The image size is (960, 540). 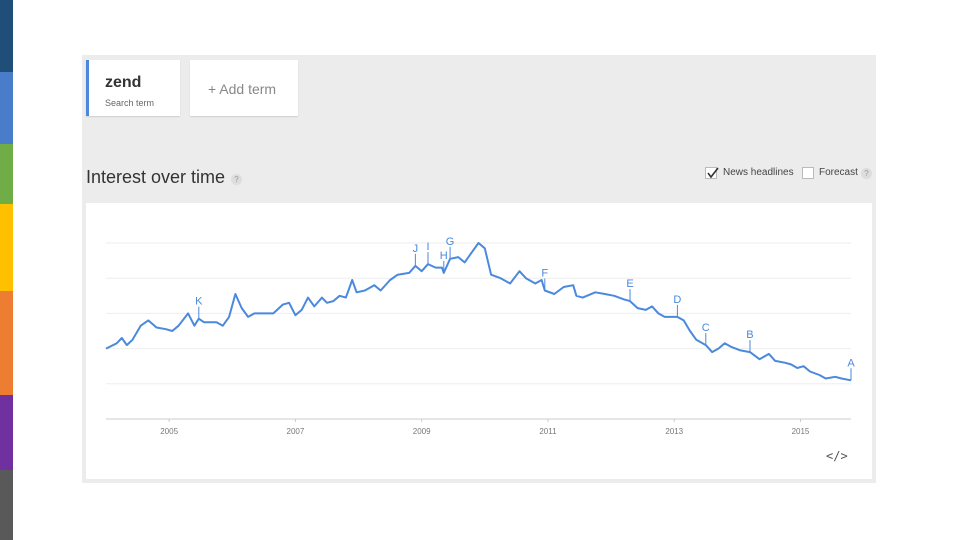 What do you see at coordinates (416, 249) in the screenshot?
I see `annotation-letter: J` at bounding box center [416, 249].